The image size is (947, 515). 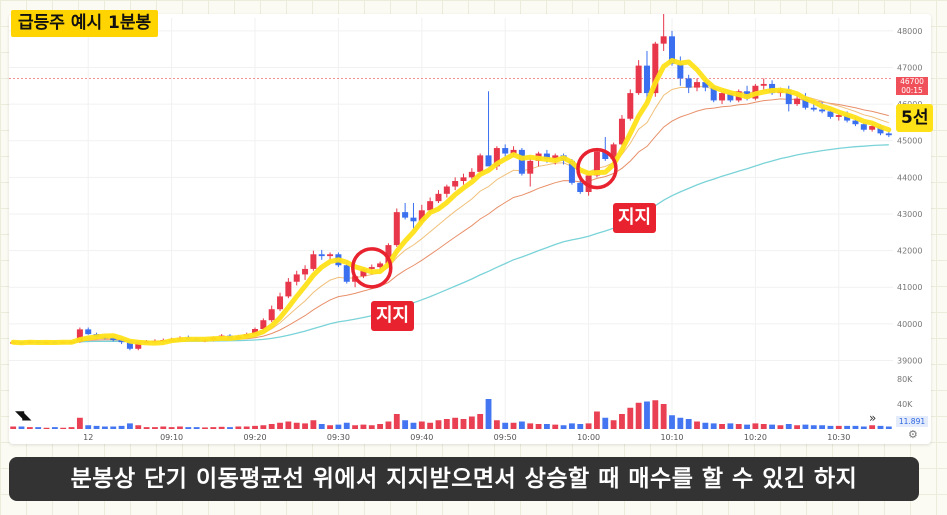 I want to click on y-tick-label: 45000, so click(x=909, y=141).